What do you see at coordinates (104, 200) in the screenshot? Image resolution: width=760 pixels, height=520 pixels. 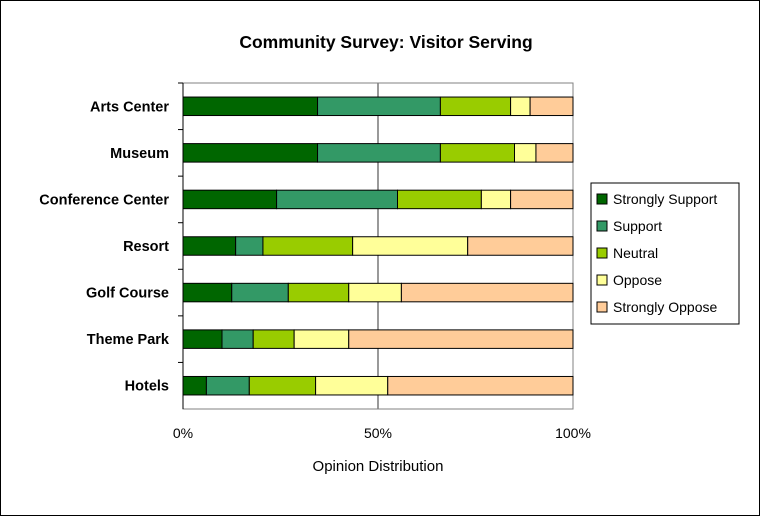 I see `category-label-3: Conference Center` at bounding box center [104, 200].